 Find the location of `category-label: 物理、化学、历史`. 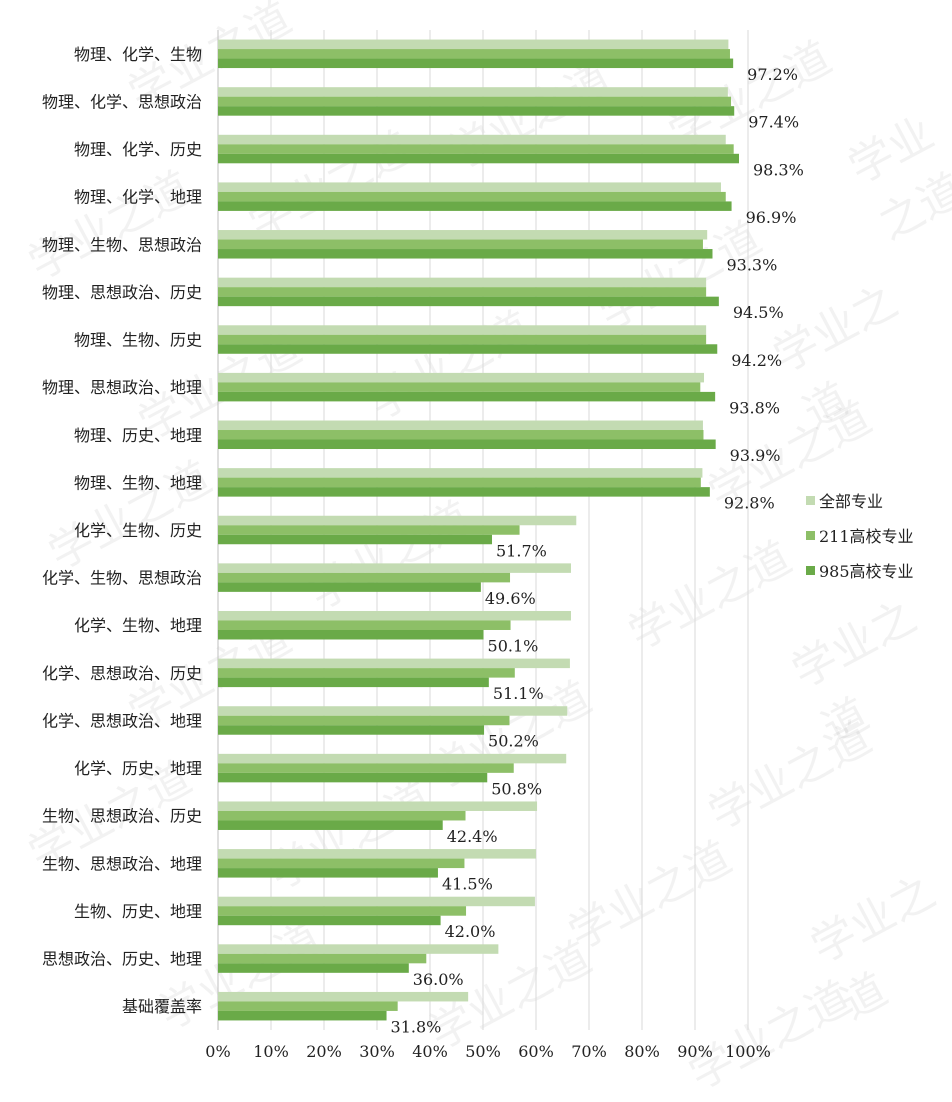

category-label: 物理、化学、历史 is located at coordinates (138, 149).